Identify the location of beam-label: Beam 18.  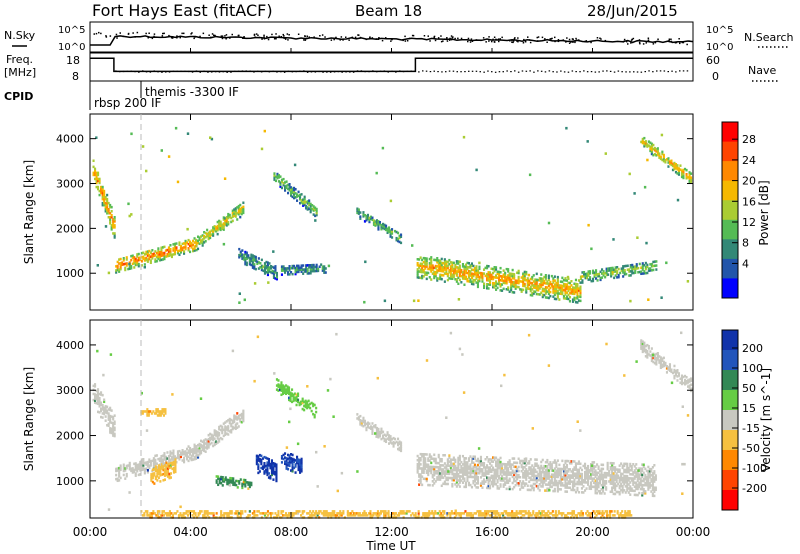
(388, 11).